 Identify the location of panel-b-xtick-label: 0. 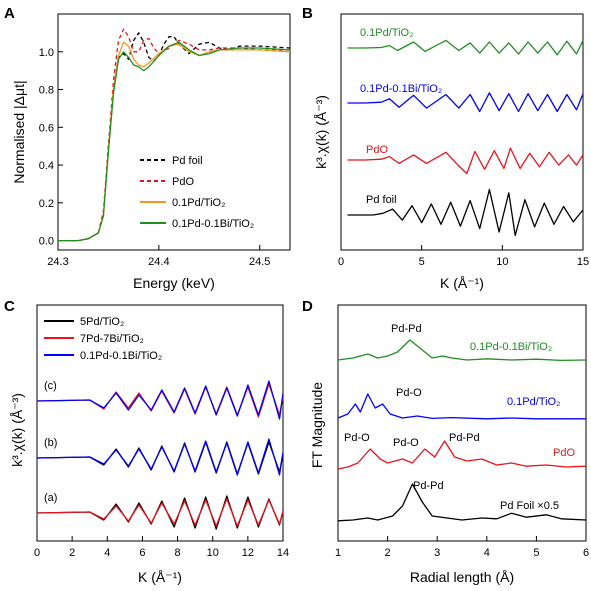
(341, 262).